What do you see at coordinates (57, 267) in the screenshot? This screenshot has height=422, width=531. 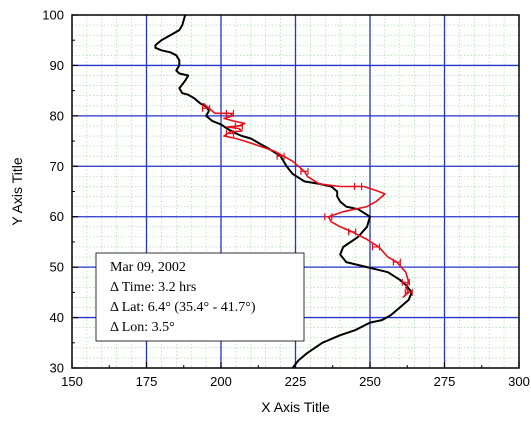 I see `y-tick-label: 50` at bounding box center [57, 267].